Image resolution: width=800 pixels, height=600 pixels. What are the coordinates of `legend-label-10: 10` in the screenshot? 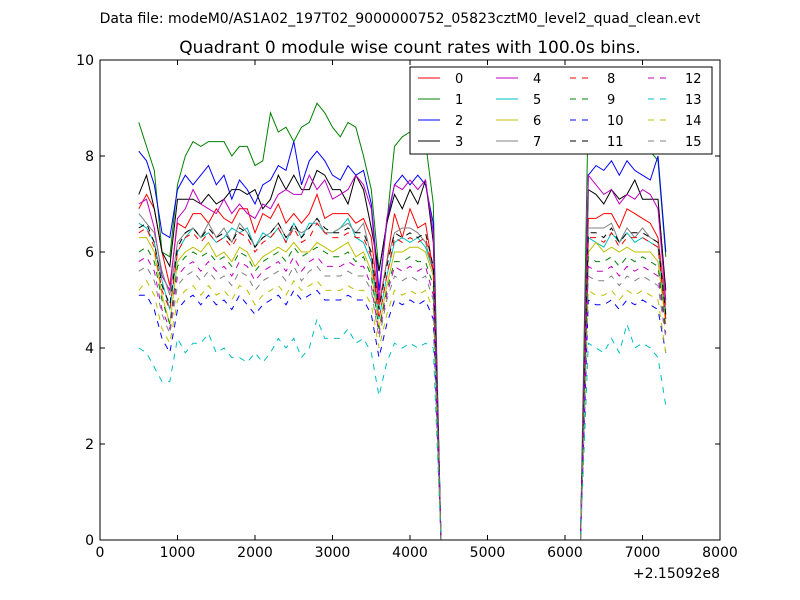 It's located at (615, 121).